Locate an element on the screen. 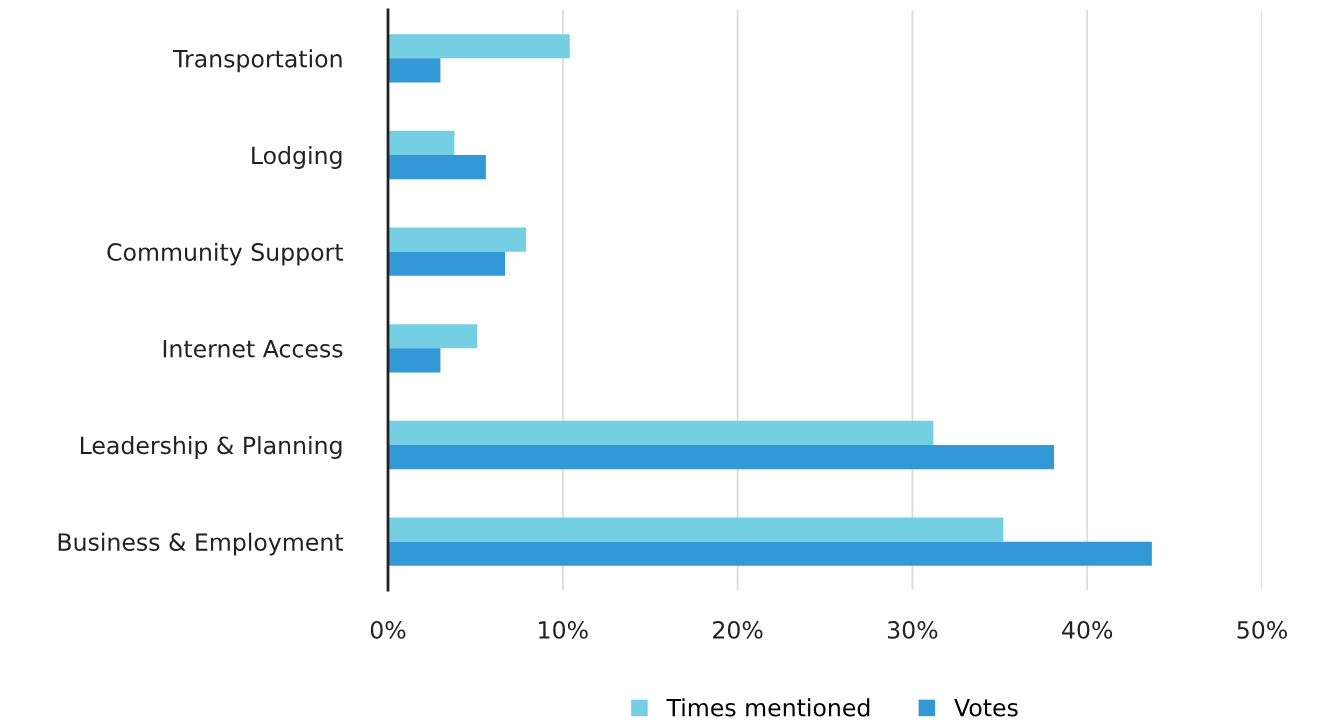  y-tick-label: Business & Employment is located at coordinates (200, 544).